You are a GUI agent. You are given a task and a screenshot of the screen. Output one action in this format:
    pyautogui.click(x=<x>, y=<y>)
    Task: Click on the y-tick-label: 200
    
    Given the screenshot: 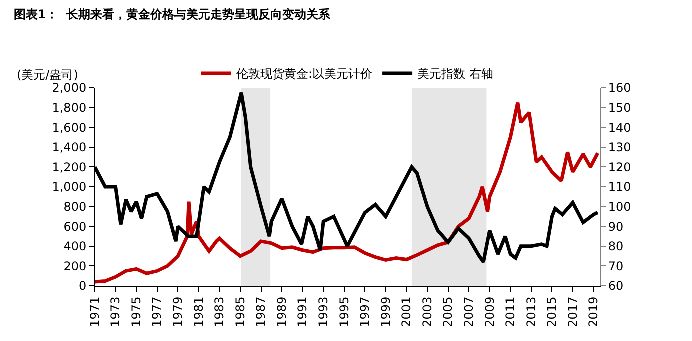 What is the action you would take?
    pyautogui.click(x=75, y=266)
    